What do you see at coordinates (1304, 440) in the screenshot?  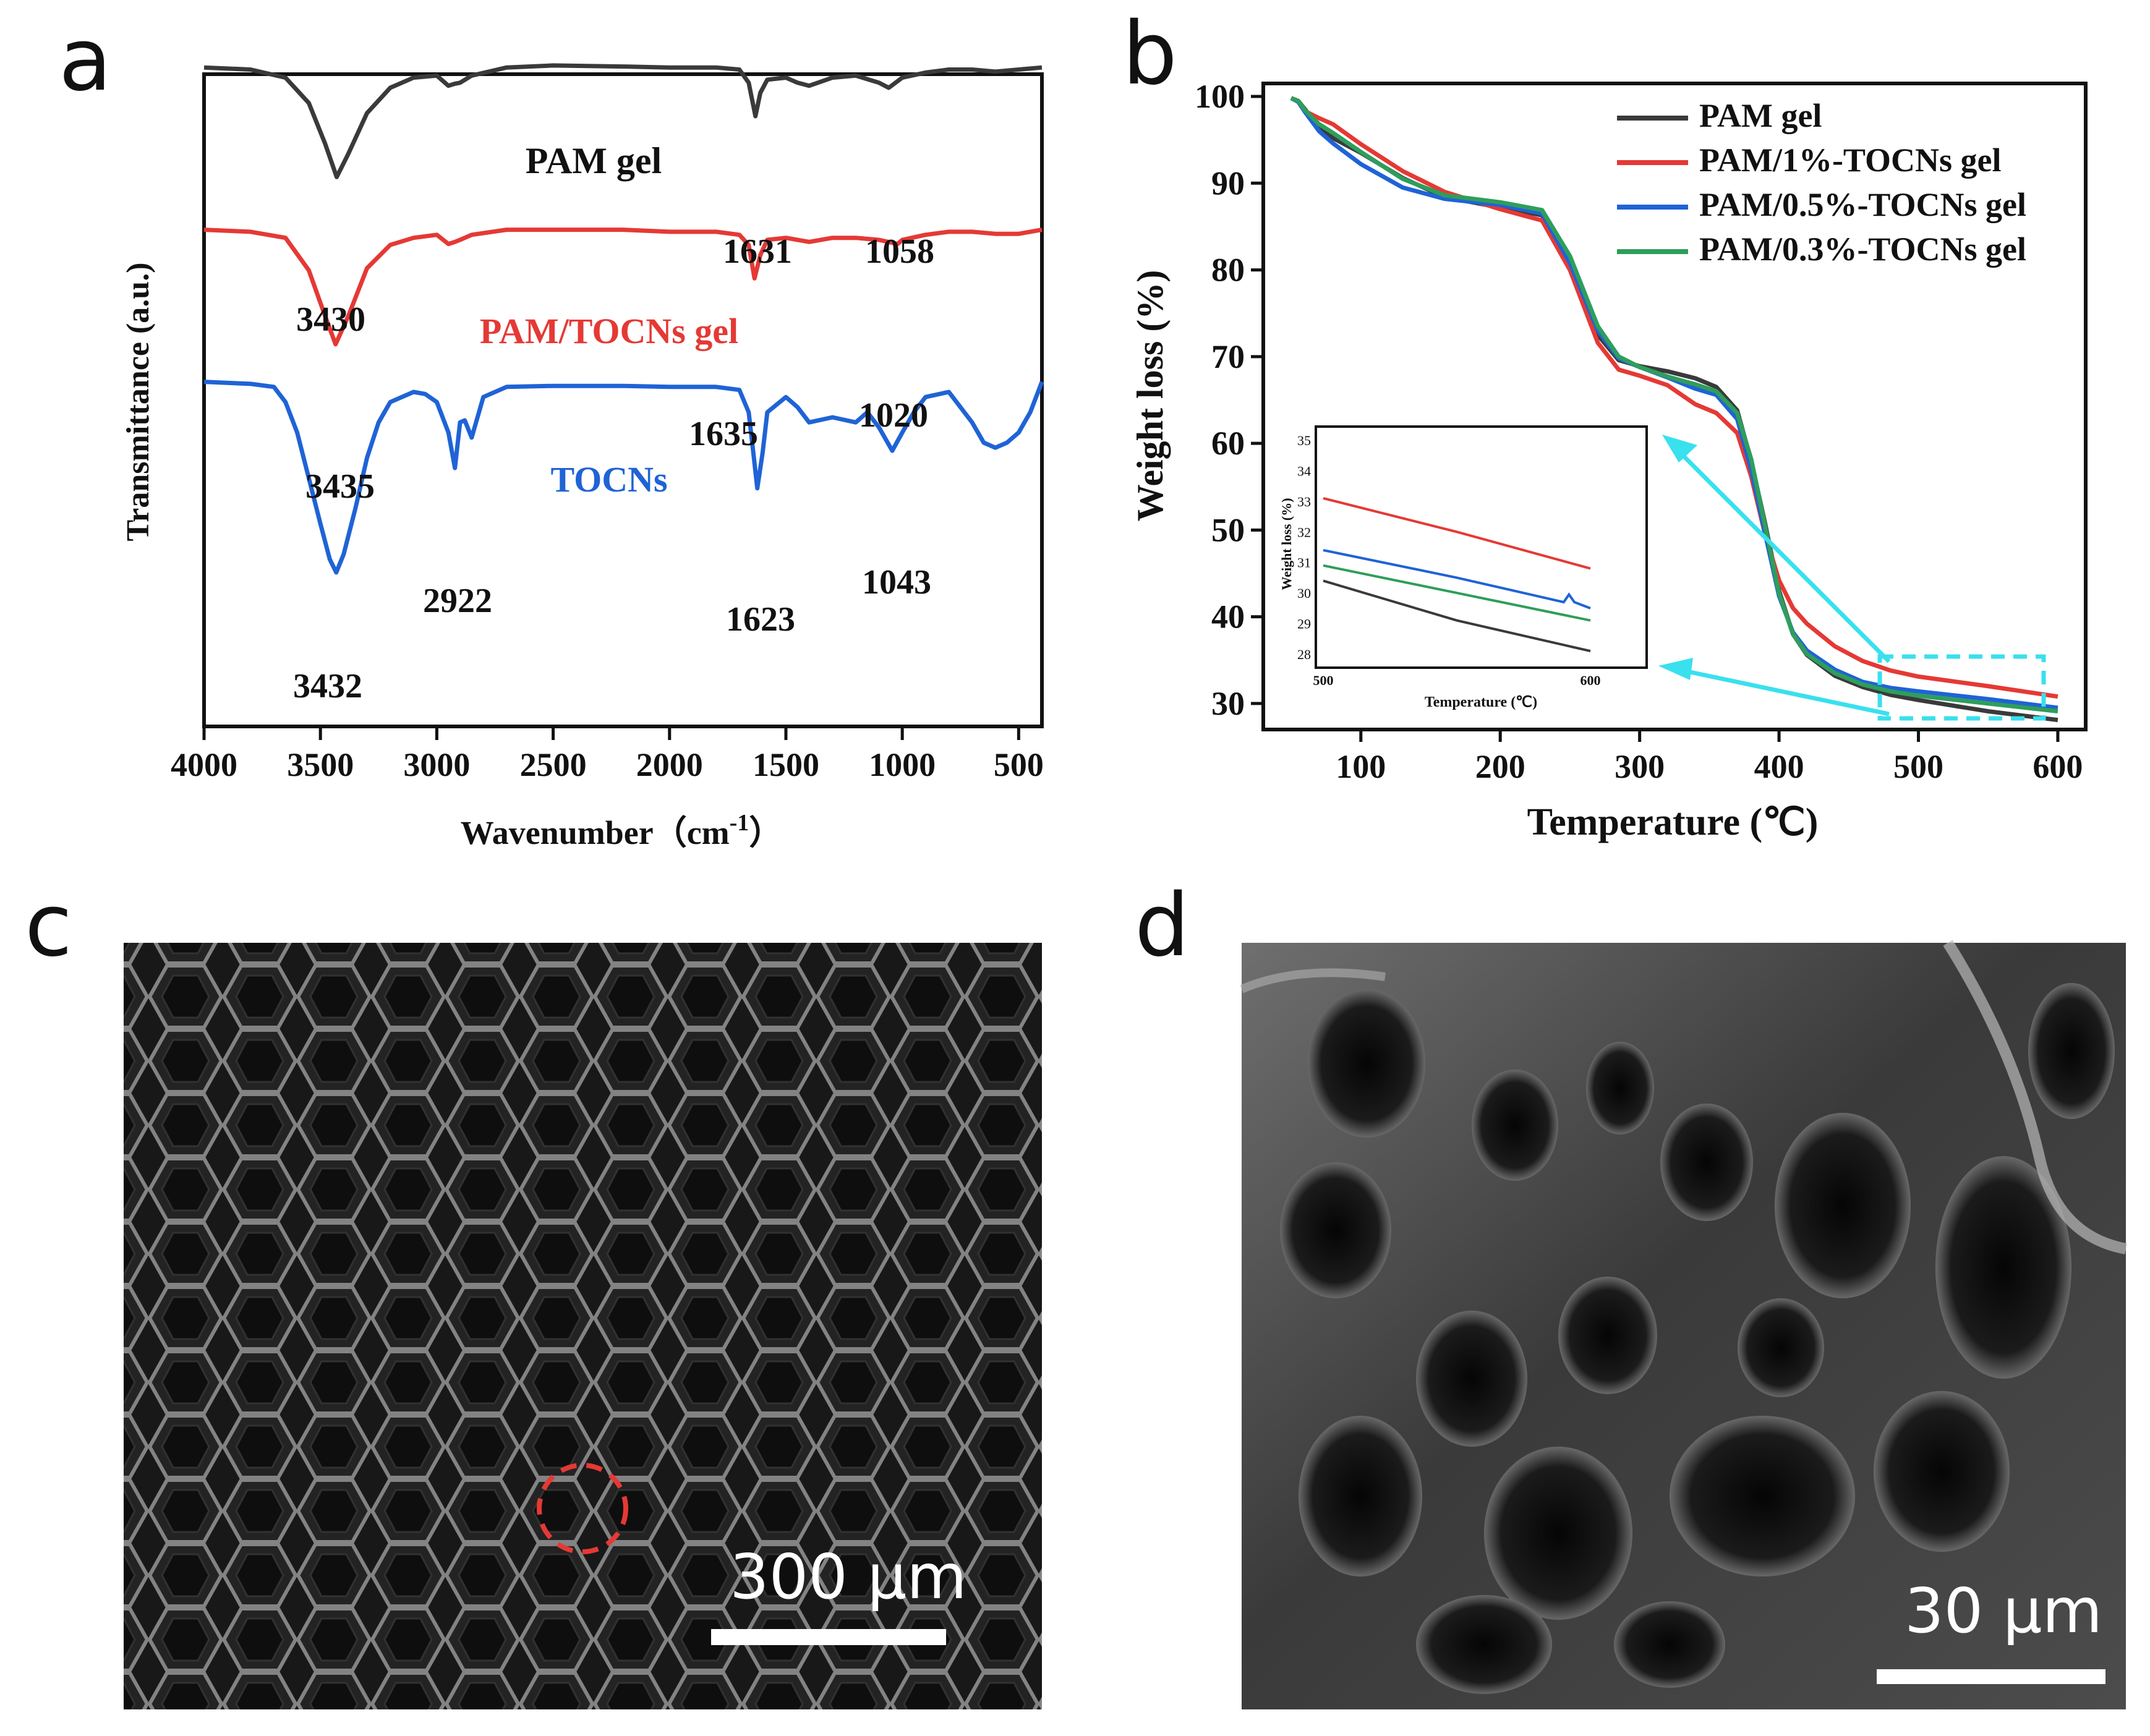 I see `inset-ytick-label: 35` at bounding box center [1304, 440].